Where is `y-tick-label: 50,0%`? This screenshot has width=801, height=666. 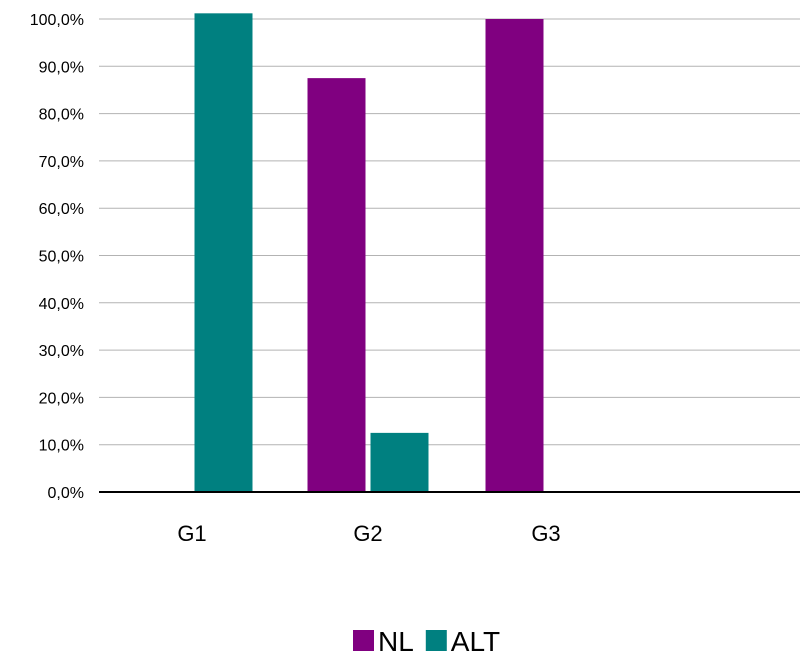 y-tick-label: 50,0% is located at coordinates (61, 257).